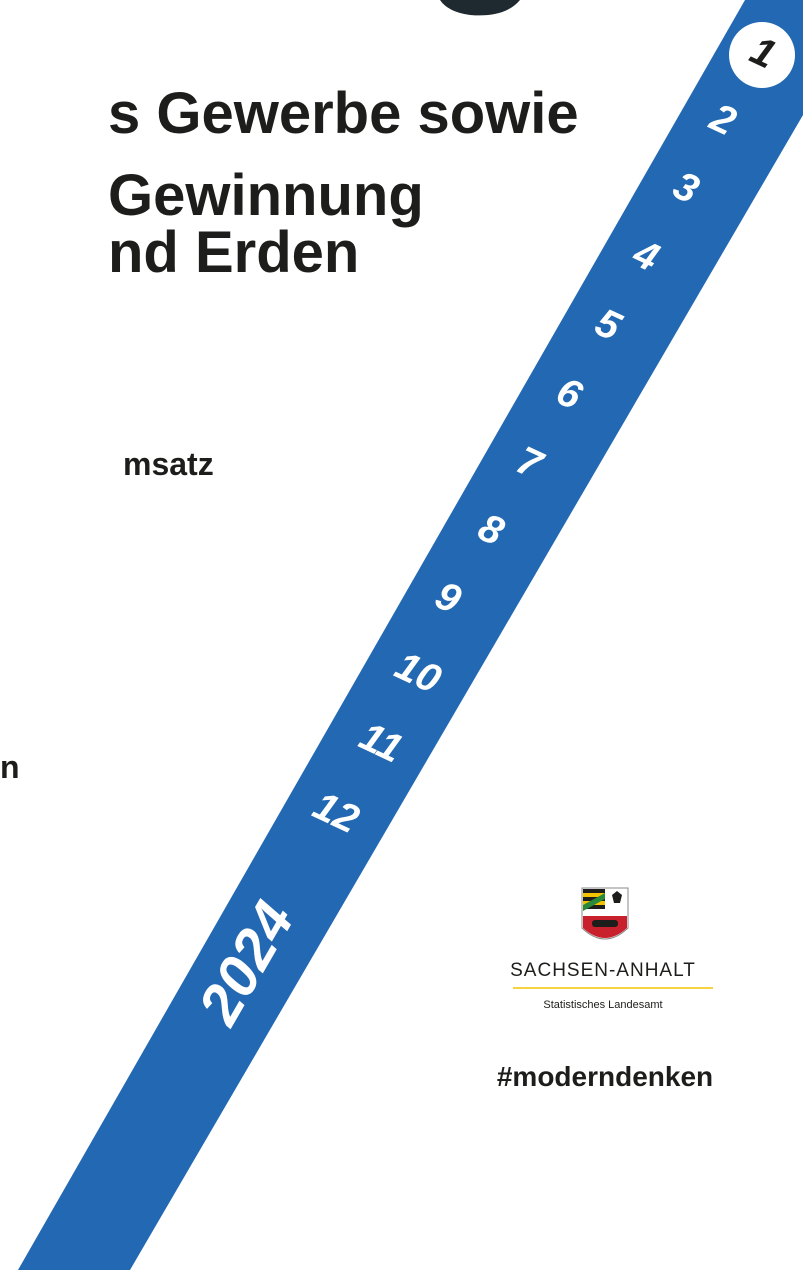 The width and height of the screenshot is (803, 1270). I want to click on title-line: s Gewerbe sowie, so click(343, 113).